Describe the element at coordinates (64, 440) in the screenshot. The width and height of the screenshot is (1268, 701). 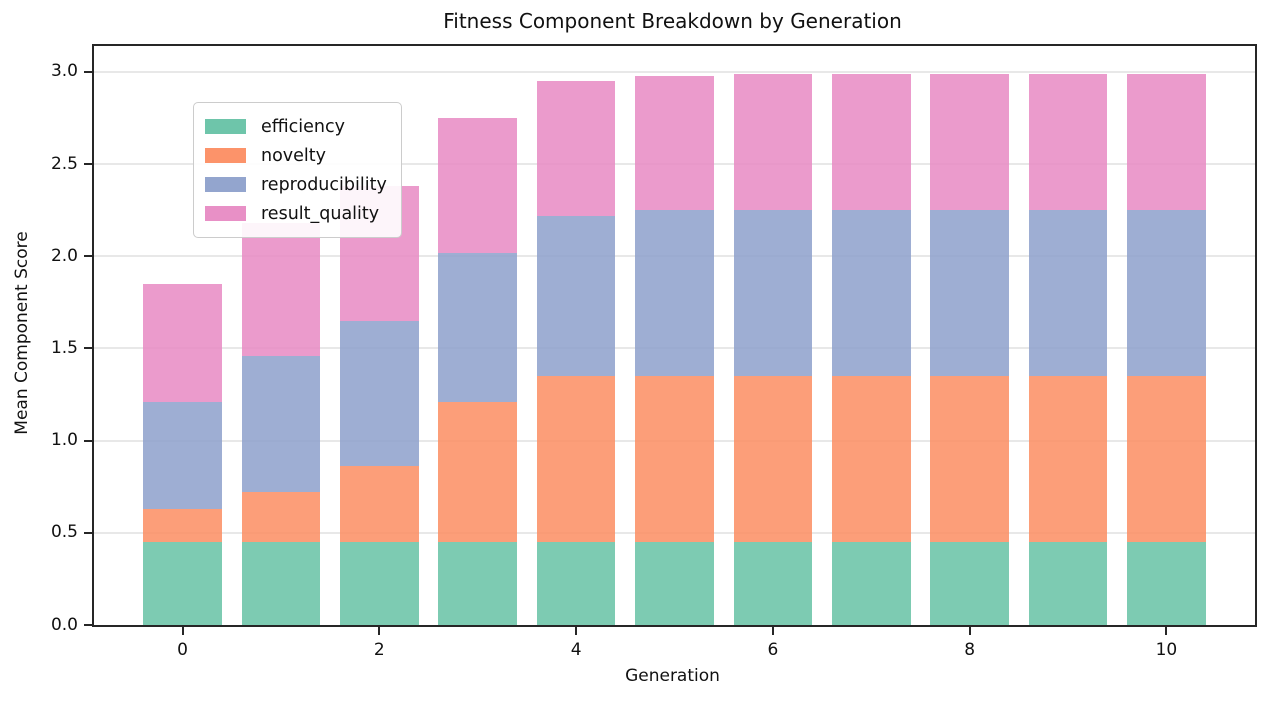
I see `y-tick-label: 1.0` at that location.